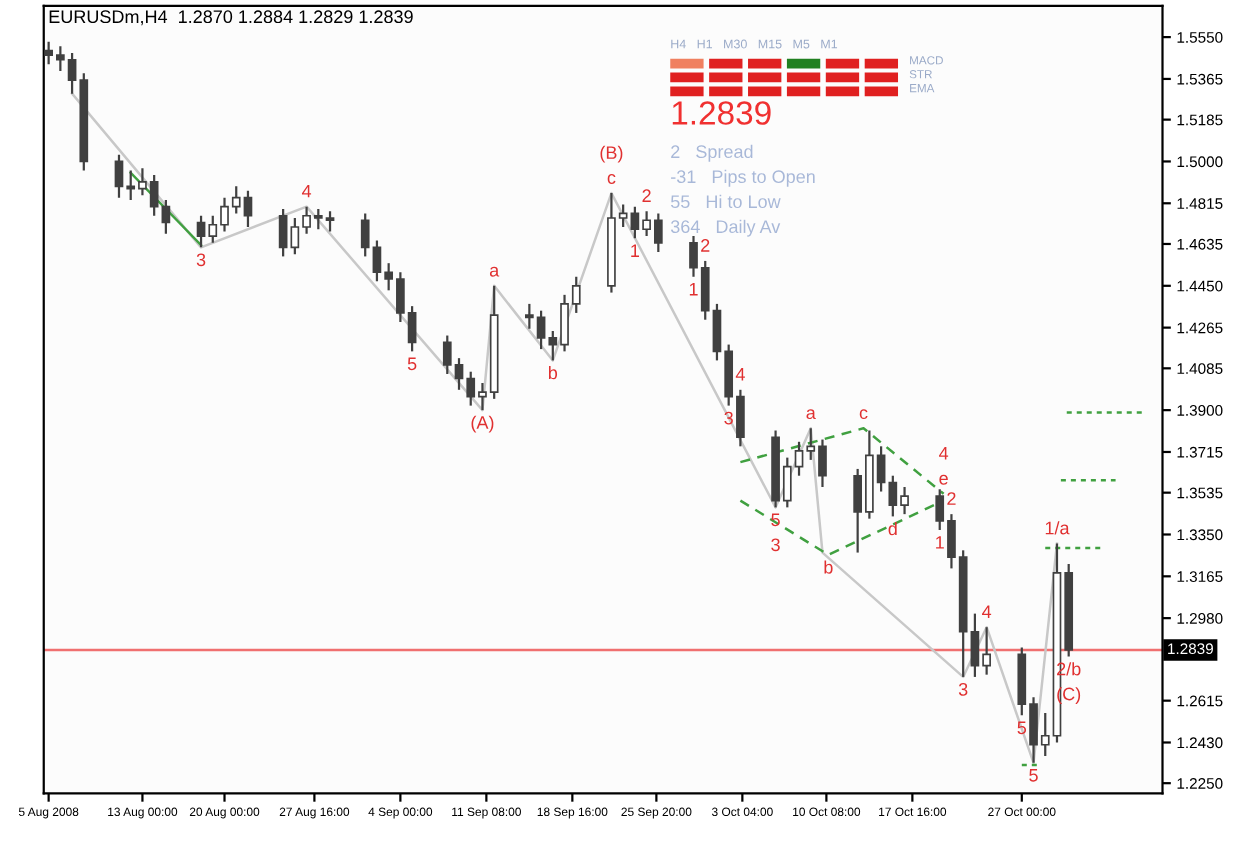  What do you see at coordinates (283, 232) in the screenshot?
I see `candlestick` at bounding box center [283, 232].